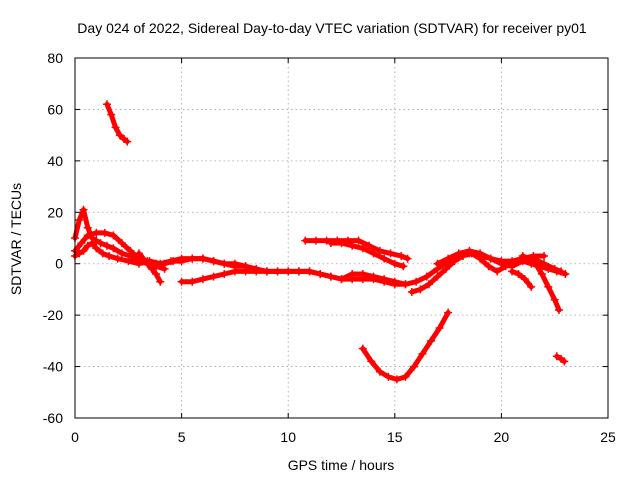 Image resolution: width=640 pixels, height=480 pixels. What do you see at coordinates (55, 58) in the screenshot?
I see `y-tick-label: 80` at bounding box center [55, 58].